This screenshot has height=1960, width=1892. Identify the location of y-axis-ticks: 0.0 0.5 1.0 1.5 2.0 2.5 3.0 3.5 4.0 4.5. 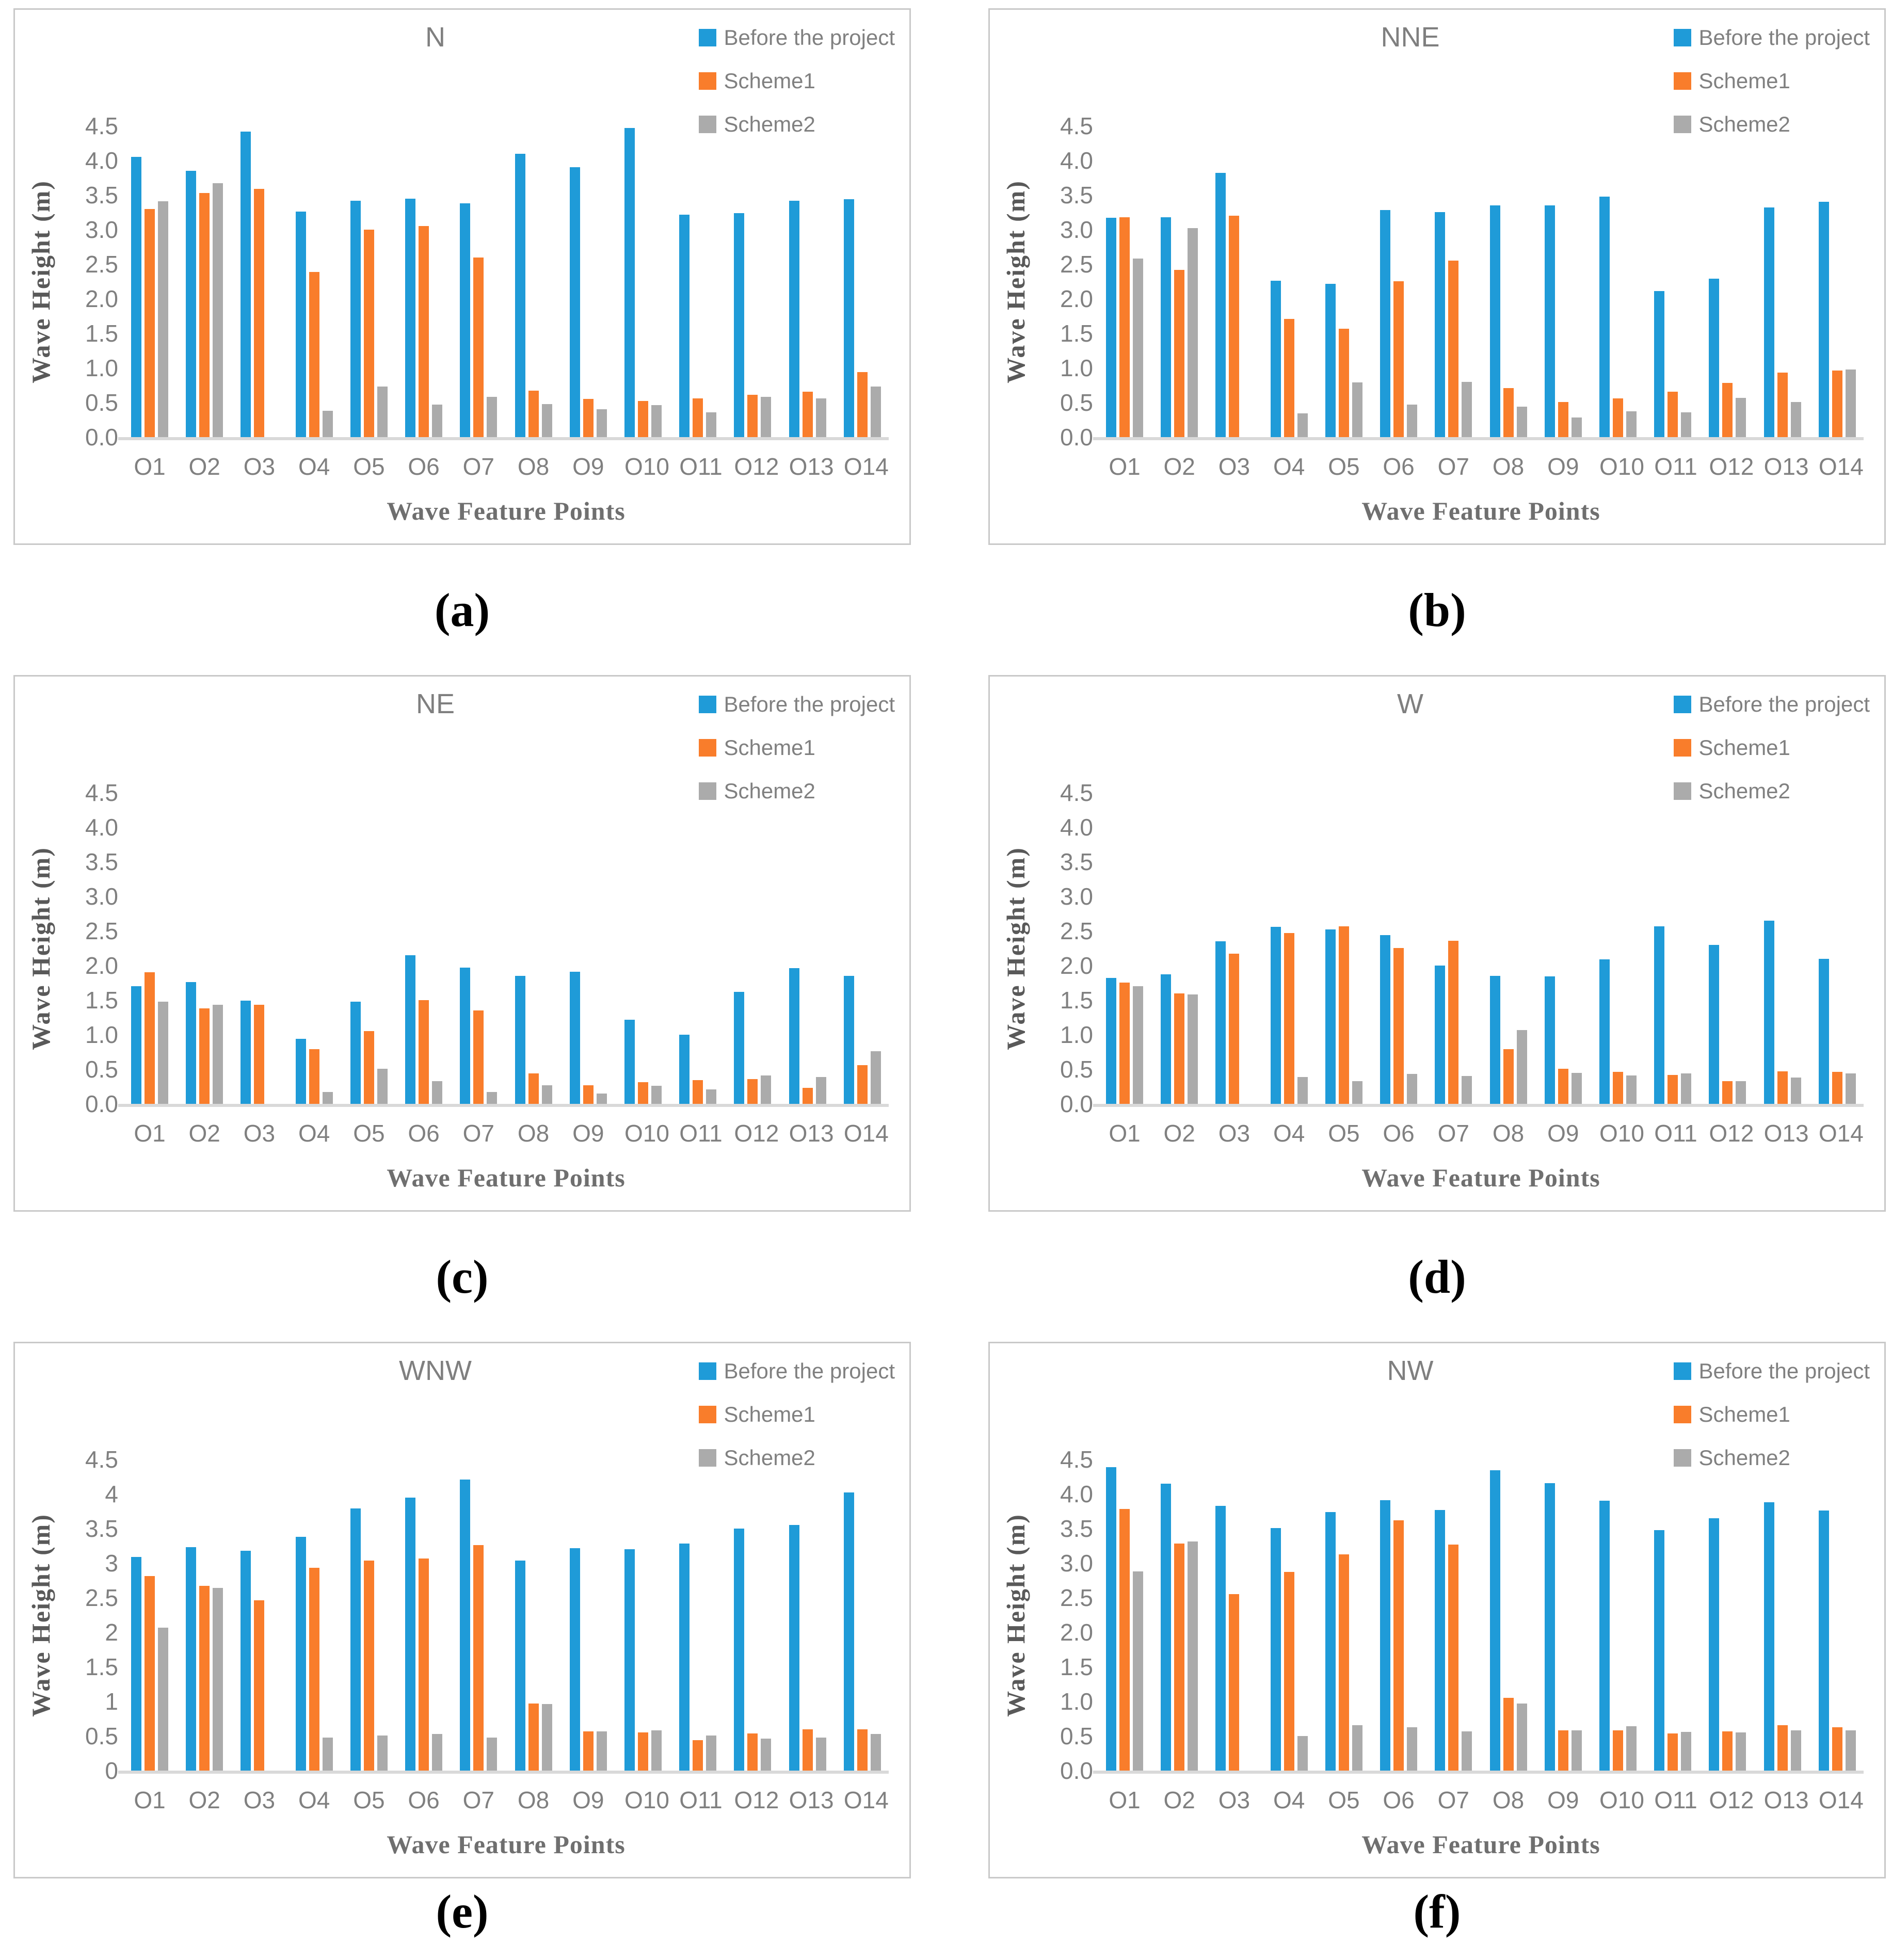
(93, 949).